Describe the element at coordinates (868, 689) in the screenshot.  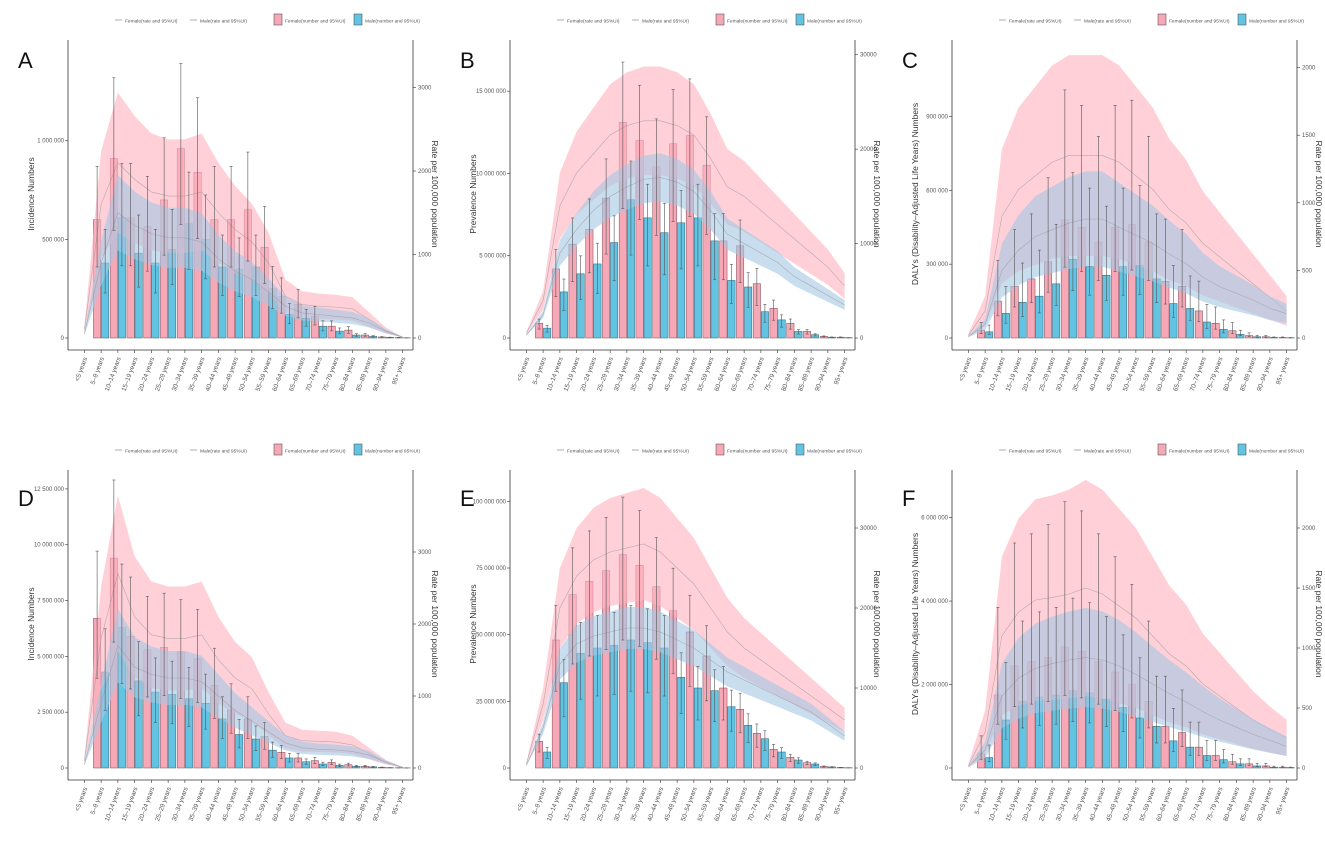
I see `right-tick-label: 10000` at that location.